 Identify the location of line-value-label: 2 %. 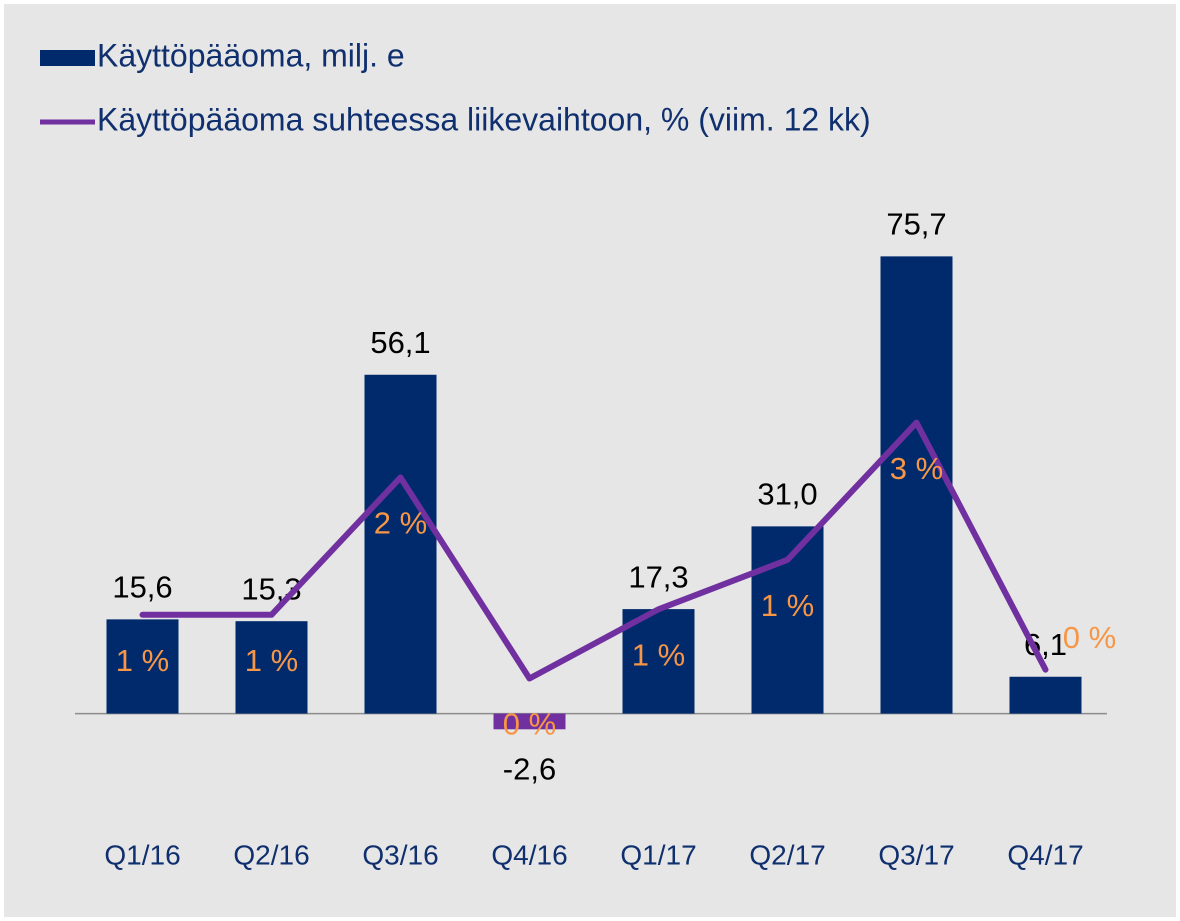
(400, 523).